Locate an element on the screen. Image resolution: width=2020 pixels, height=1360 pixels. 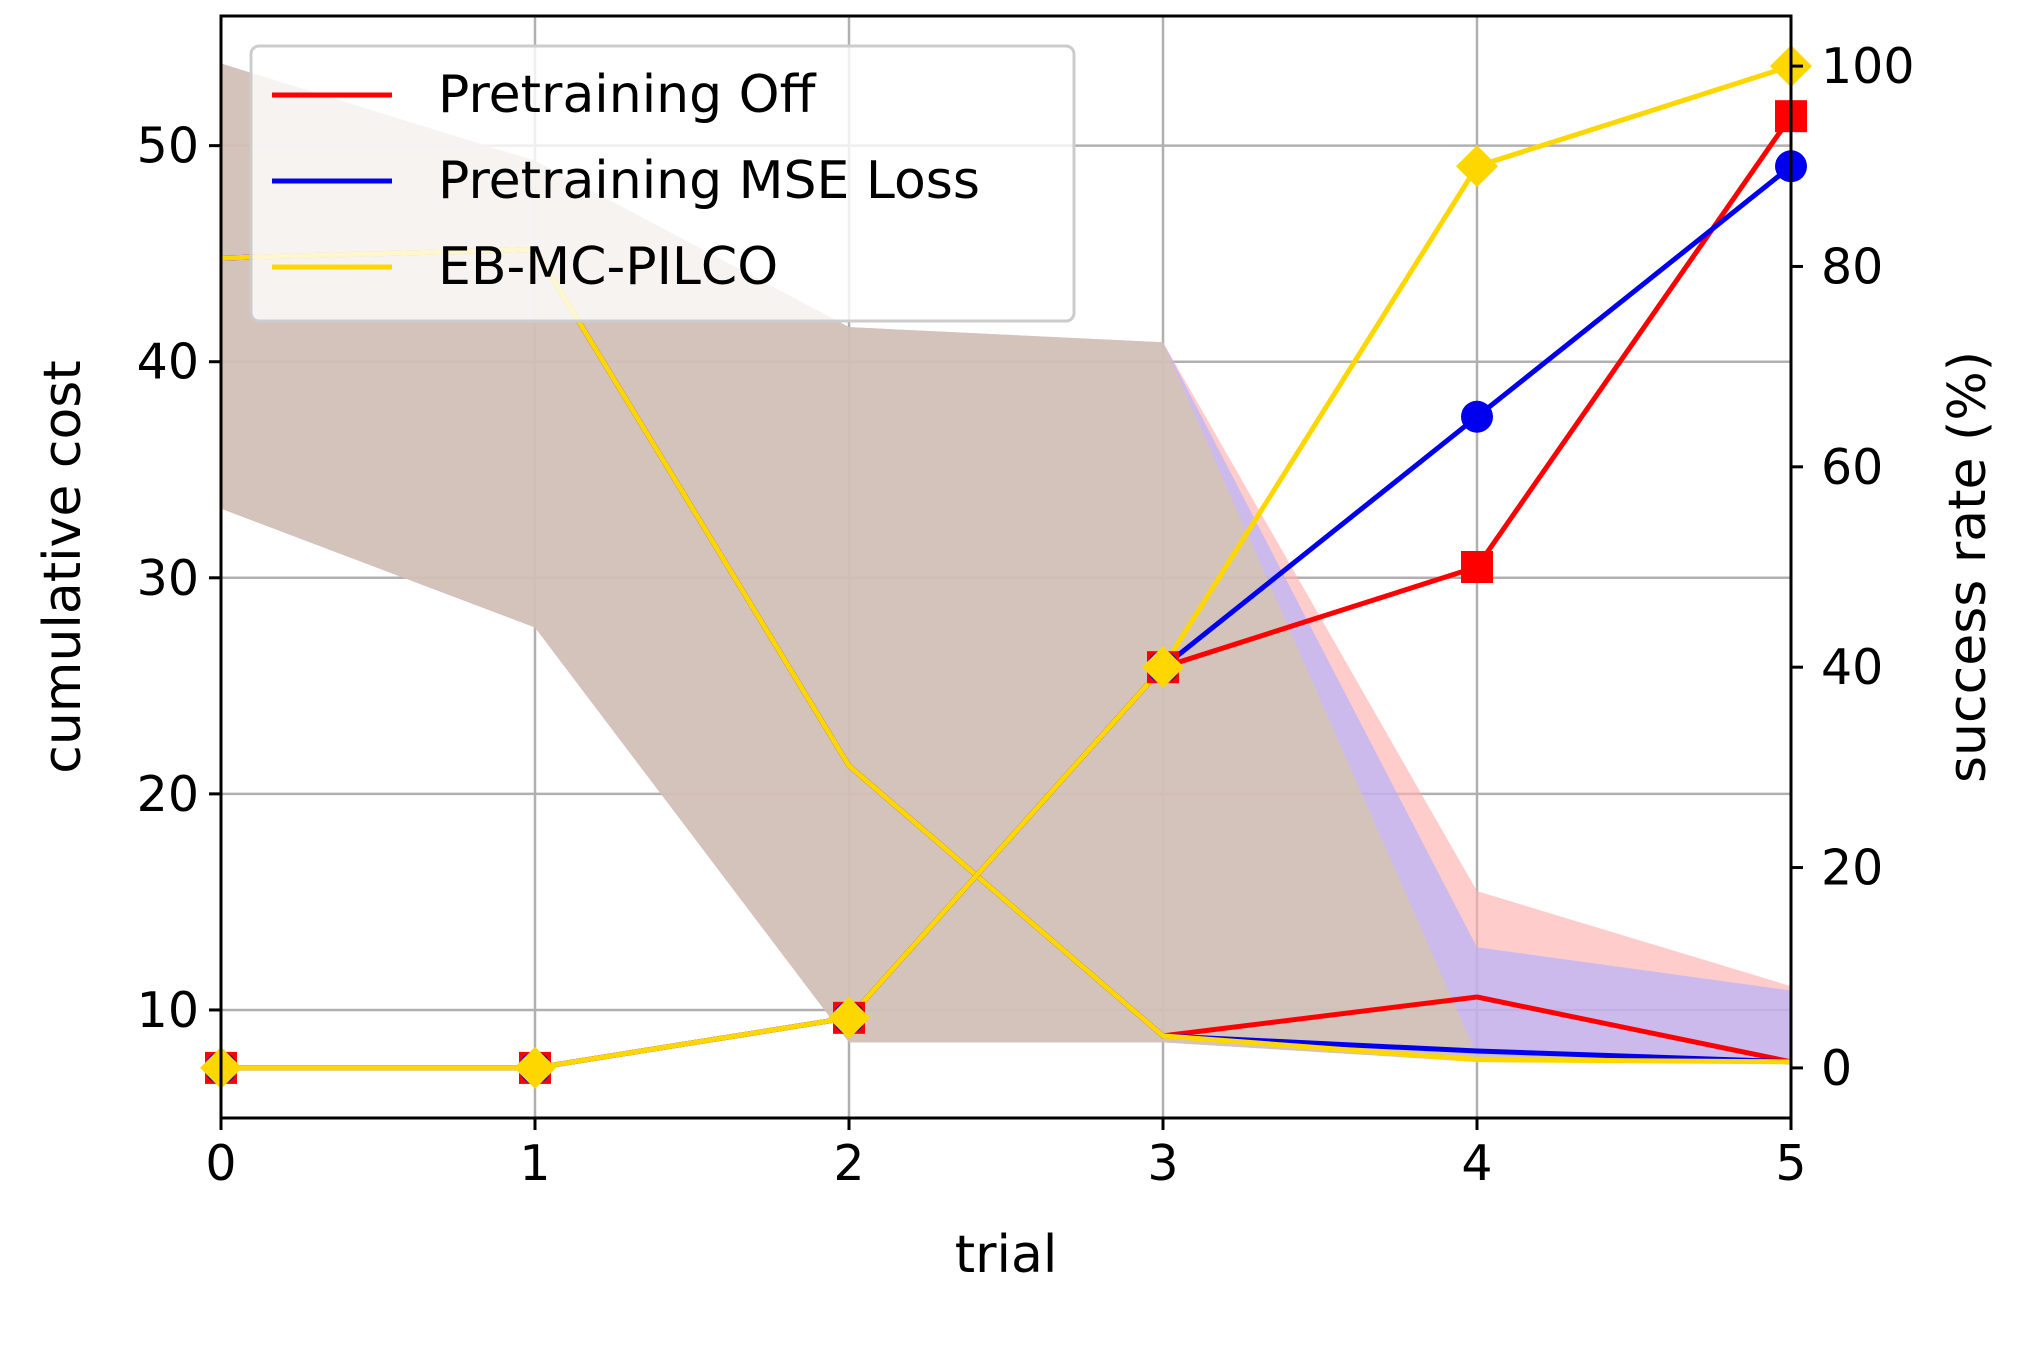
x-tick-label: 1 is located at coordinates (534, 1163).